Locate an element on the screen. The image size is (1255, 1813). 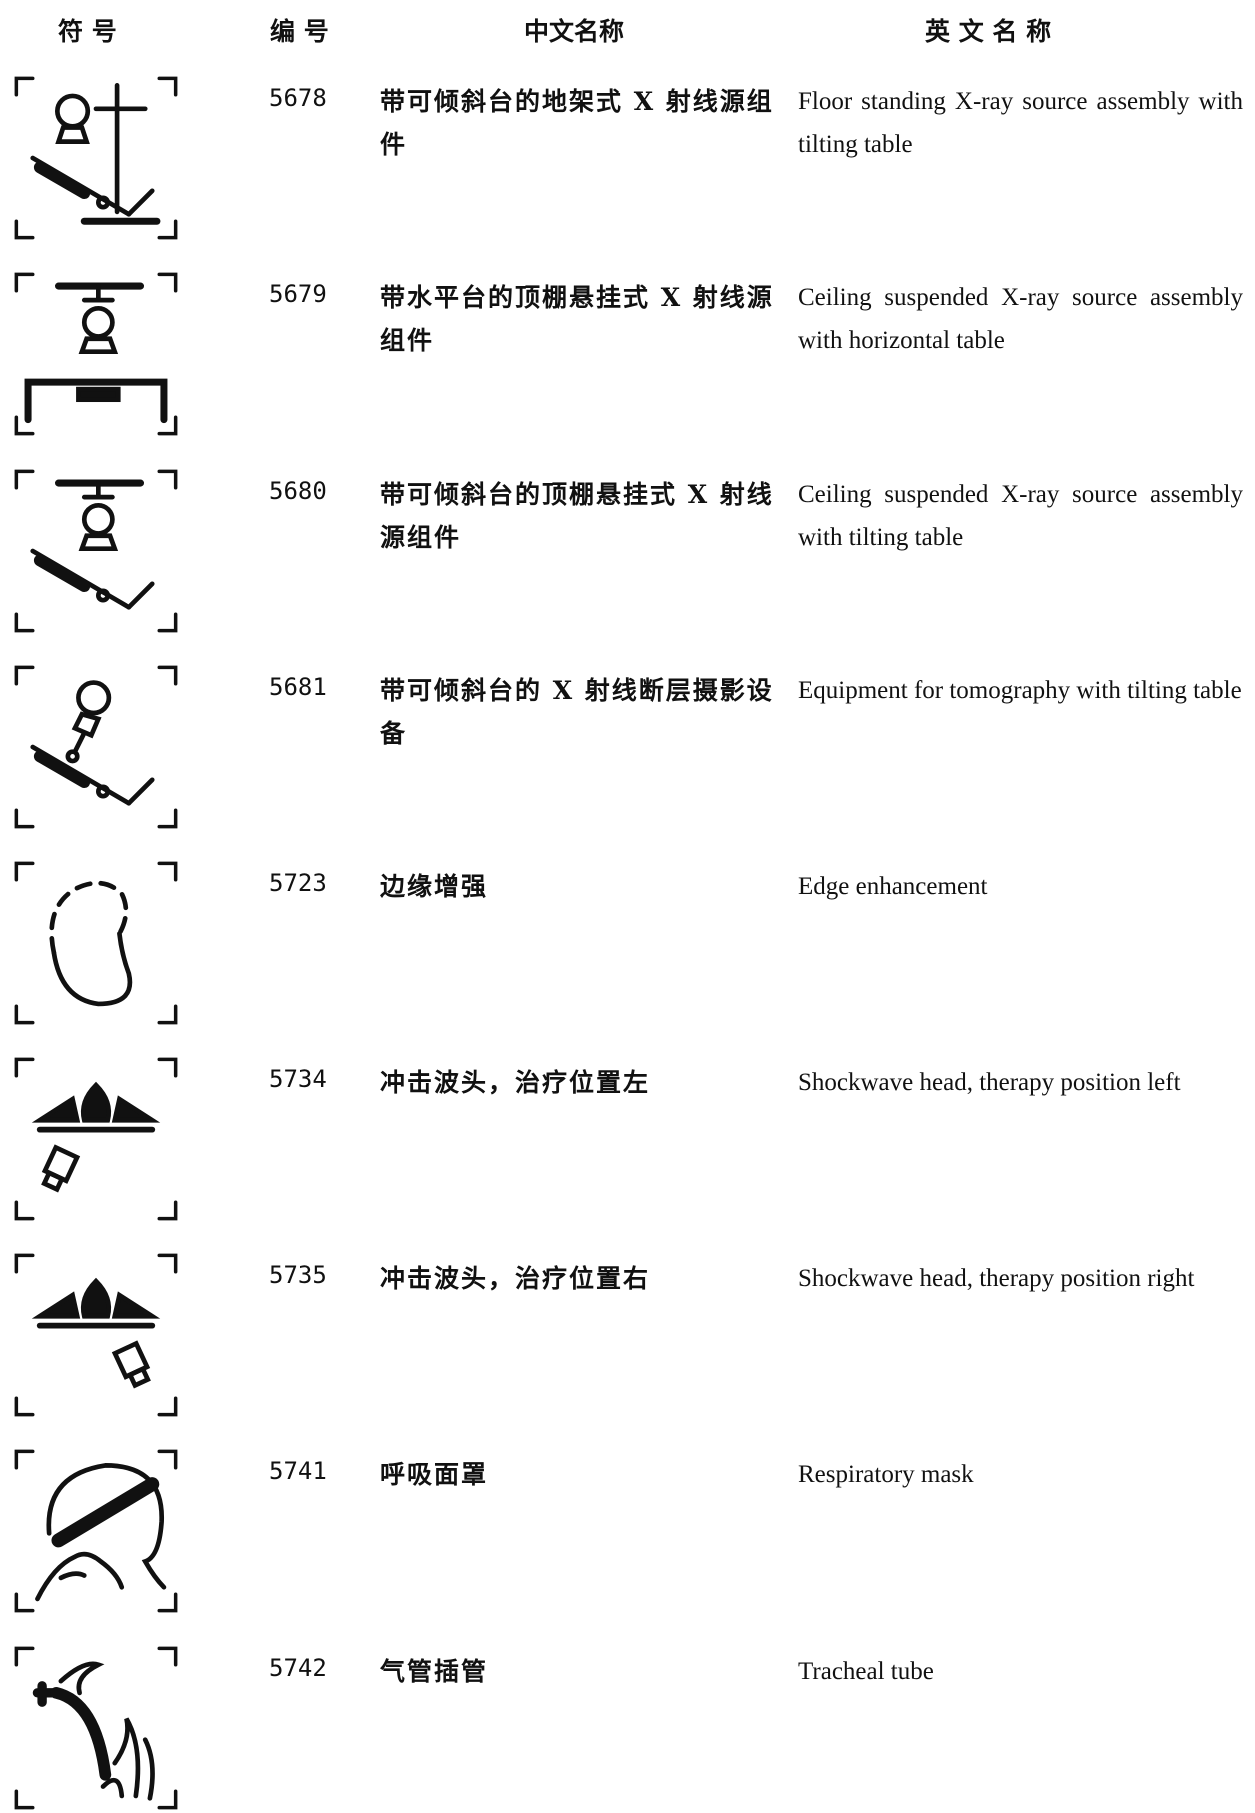
chinese-name: 冲击波头，治疗位置右 is located at coordinates (515, 1278).